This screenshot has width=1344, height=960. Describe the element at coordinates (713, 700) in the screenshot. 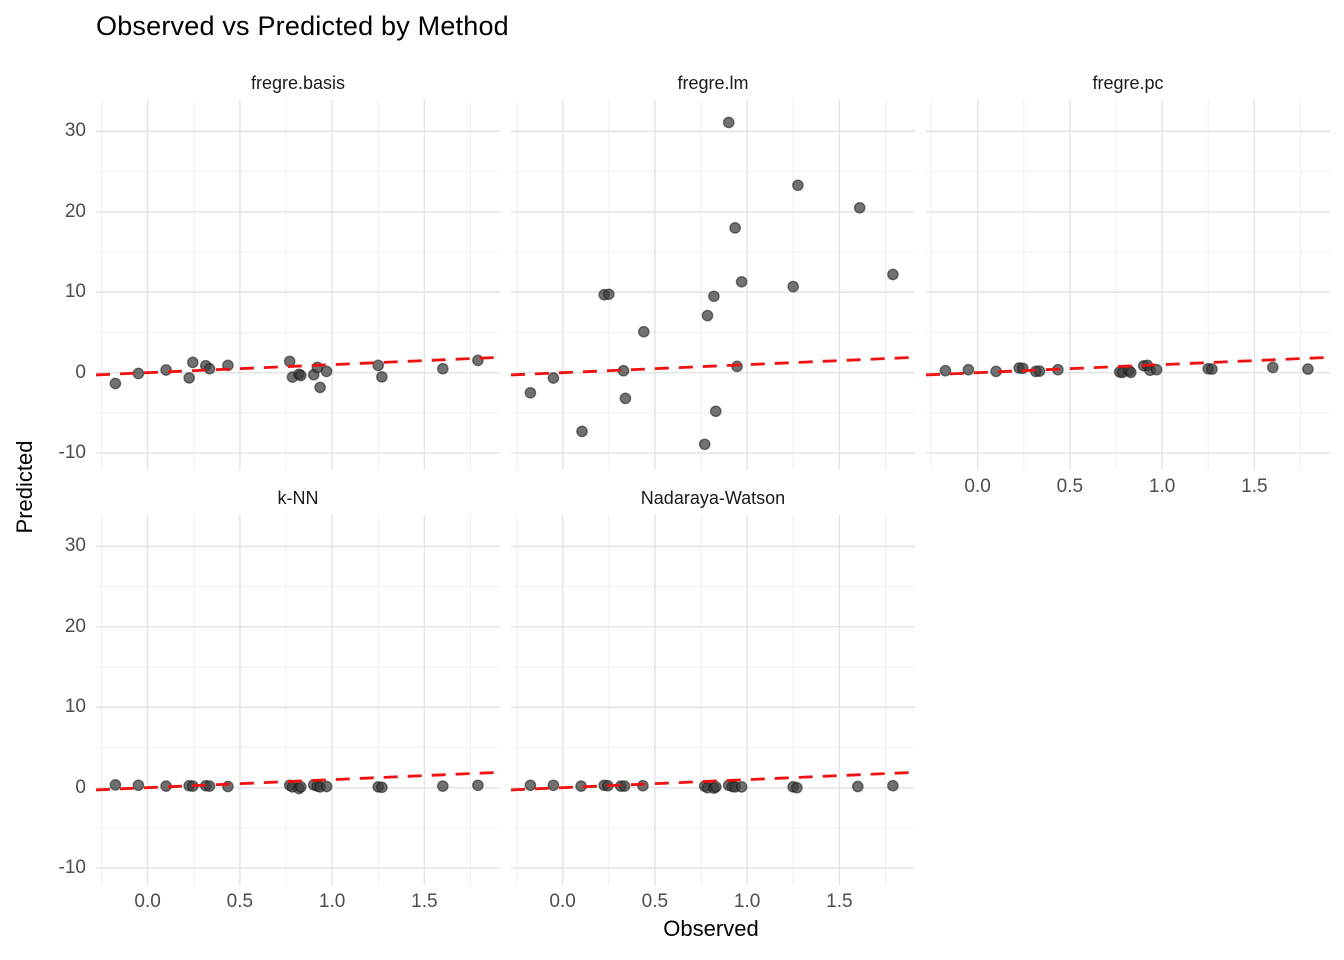

I see `facet-panel-nadaraya-watson` at that location.